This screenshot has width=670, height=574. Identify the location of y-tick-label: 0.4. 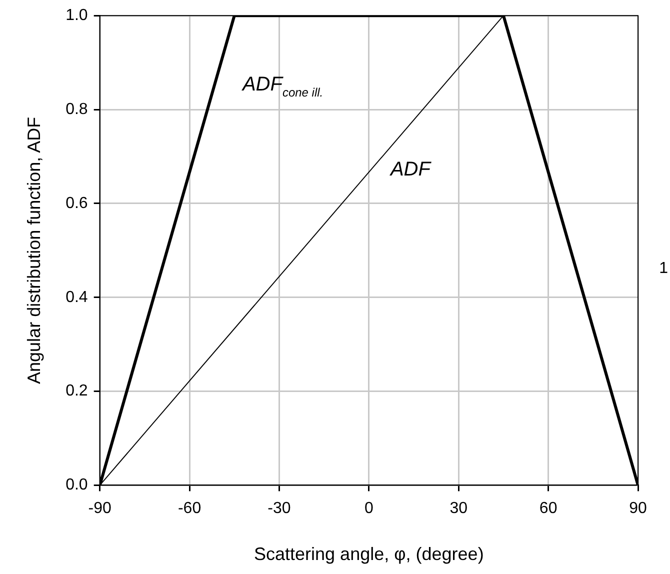
(77, 297).